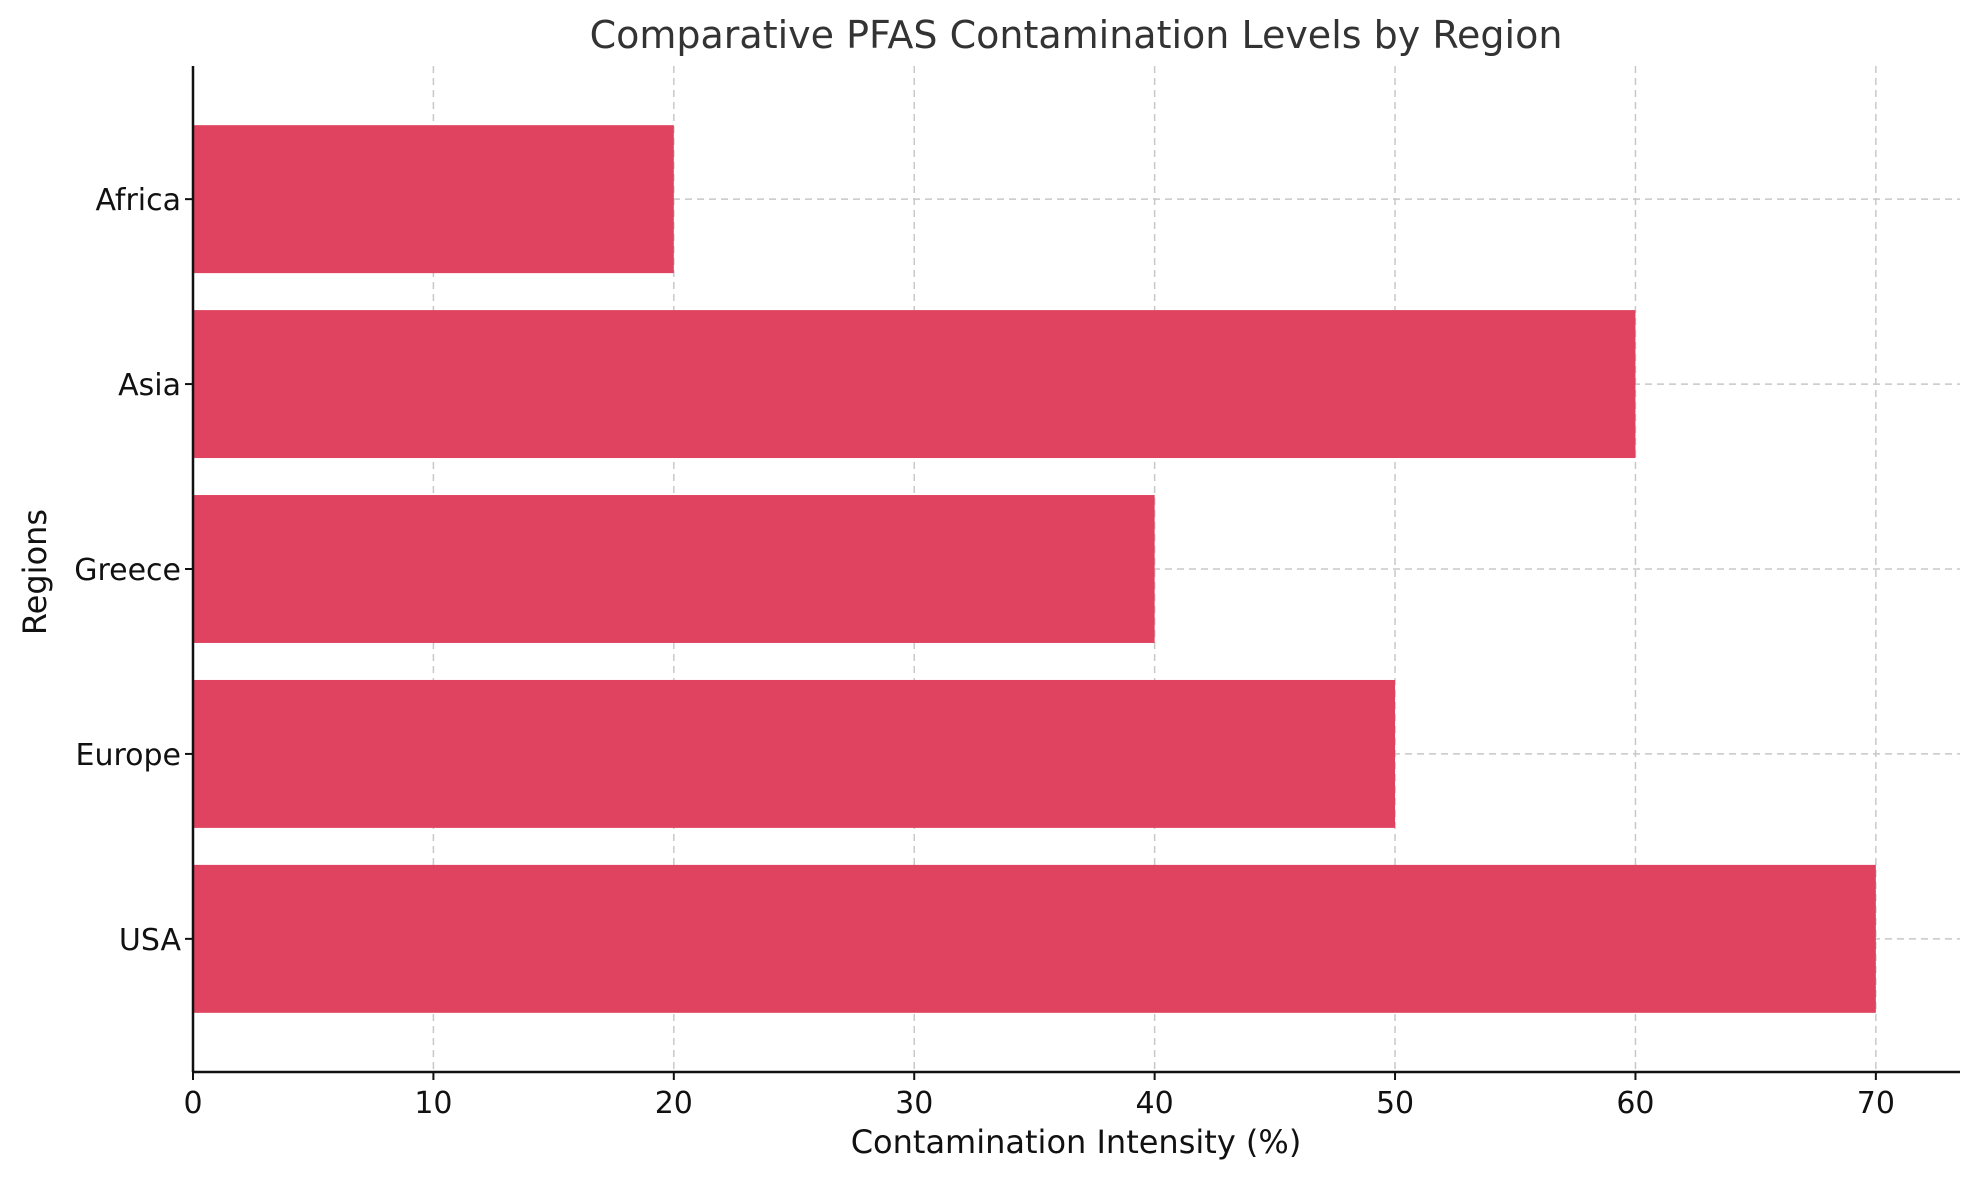 The height and width of the screenshot is (1184, 1979). I want to click on x-axis-label: Contamination Intensity (%), so click(1076, 1142).